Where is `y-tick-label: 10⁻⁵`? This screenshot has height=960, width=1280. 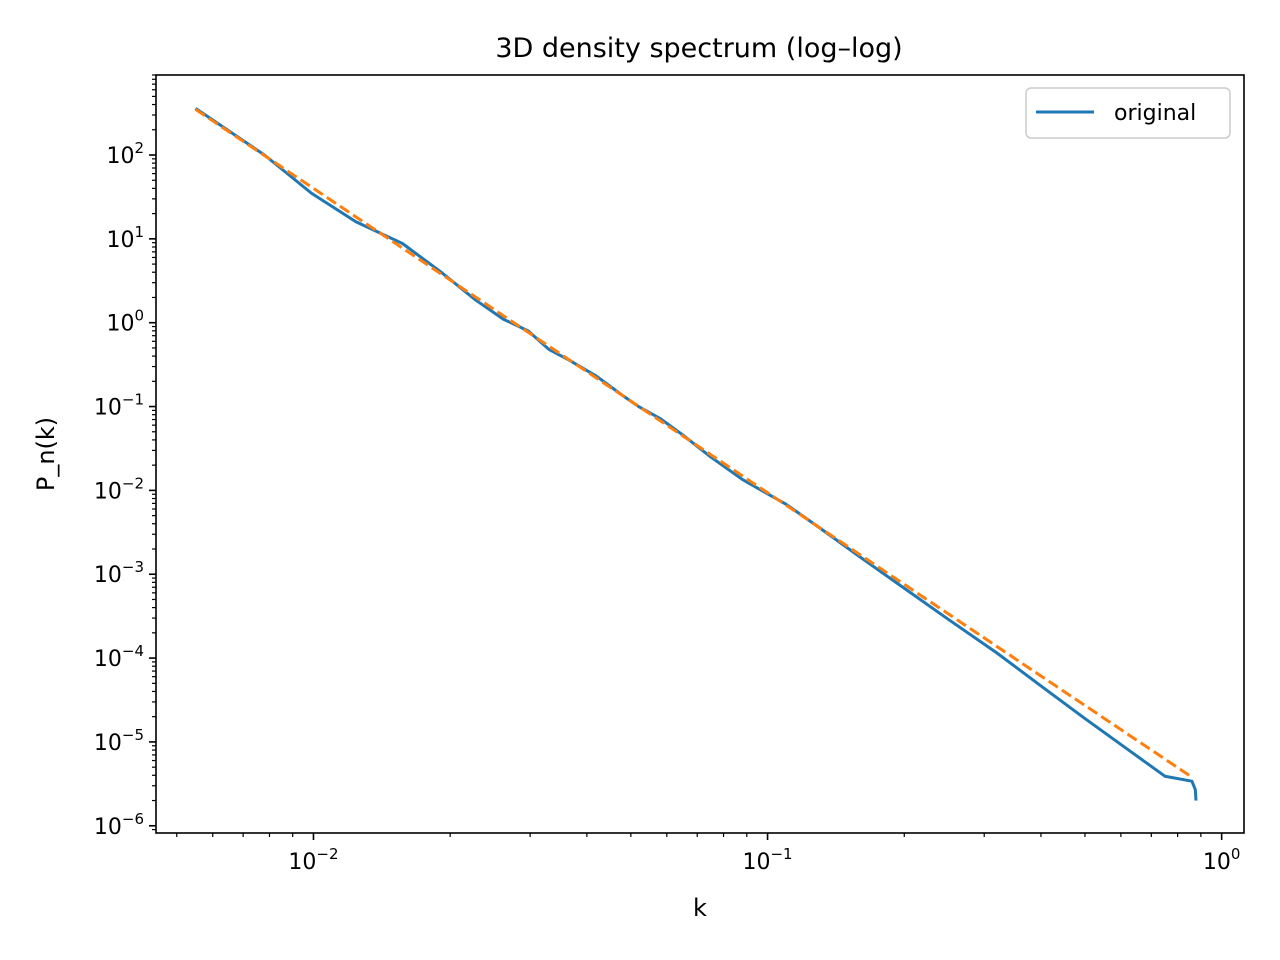 y-tick-label: 10⁻⁵ is located at coordinates (119, 741).